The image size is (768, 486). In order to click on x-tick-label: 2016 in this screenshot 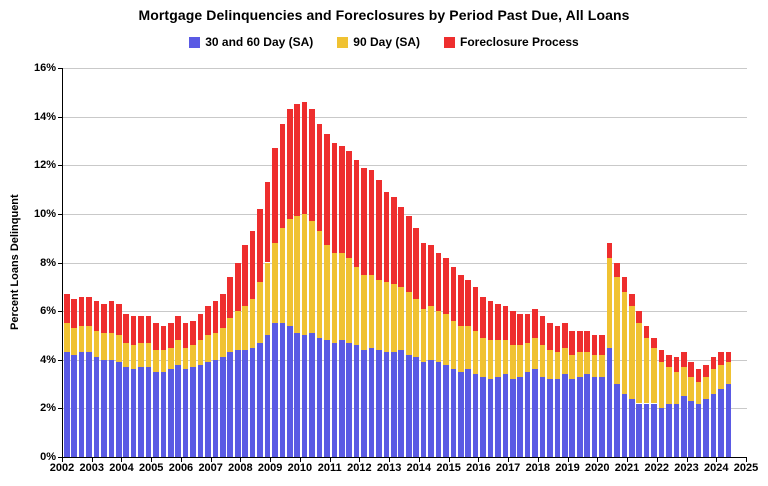, I will do `click(478, 468)`.